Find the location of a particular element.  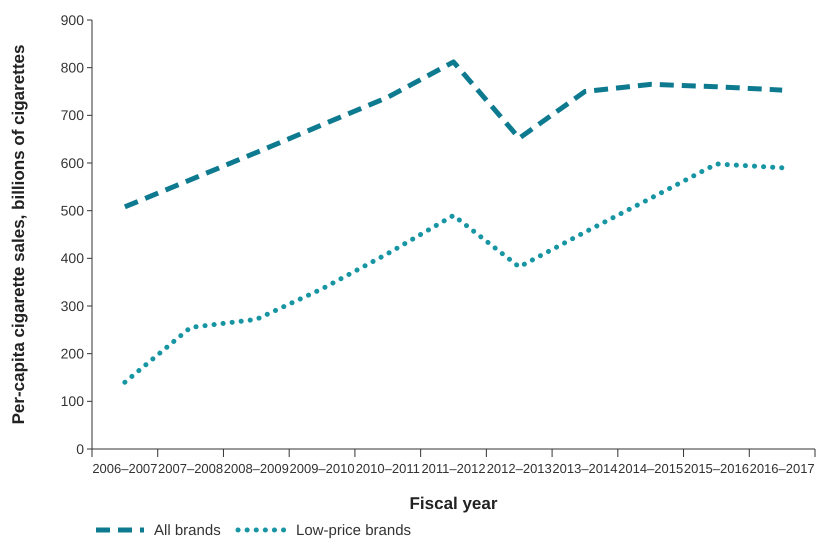

x-tick-label: 2013–2014 is located at coordinates (585, 468).